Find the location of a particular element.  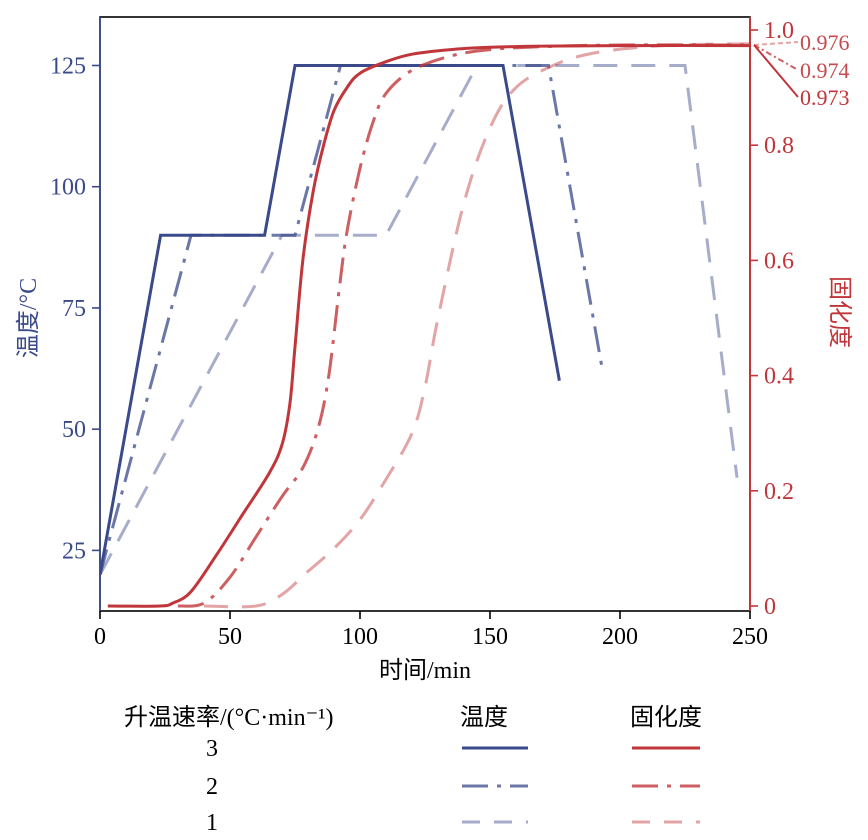

cure-final-label: 0.976 is located at coordinates (825, 42).